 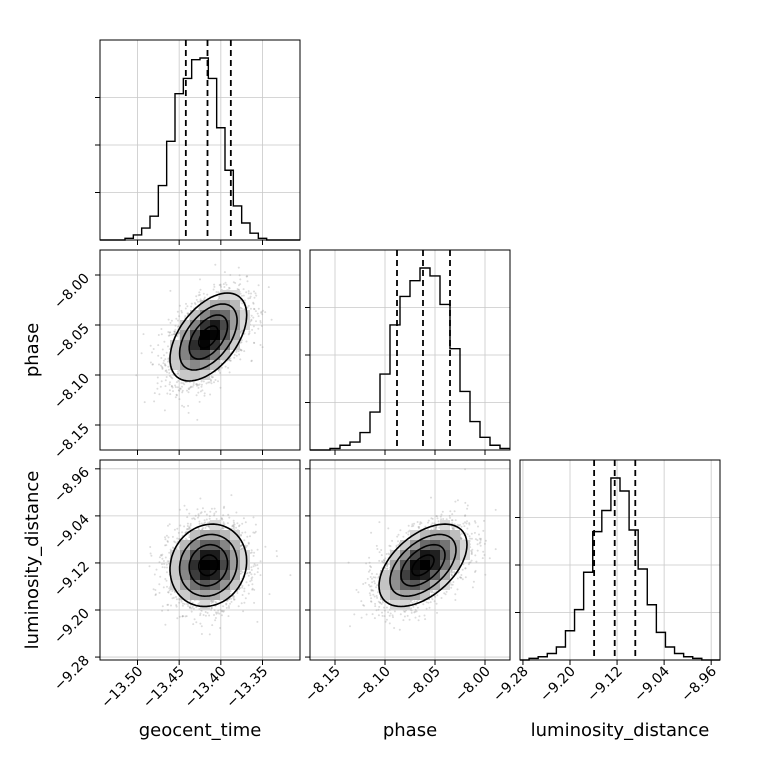 I want to click on x-tick-label: −13.45, so click(x=164, y=688).